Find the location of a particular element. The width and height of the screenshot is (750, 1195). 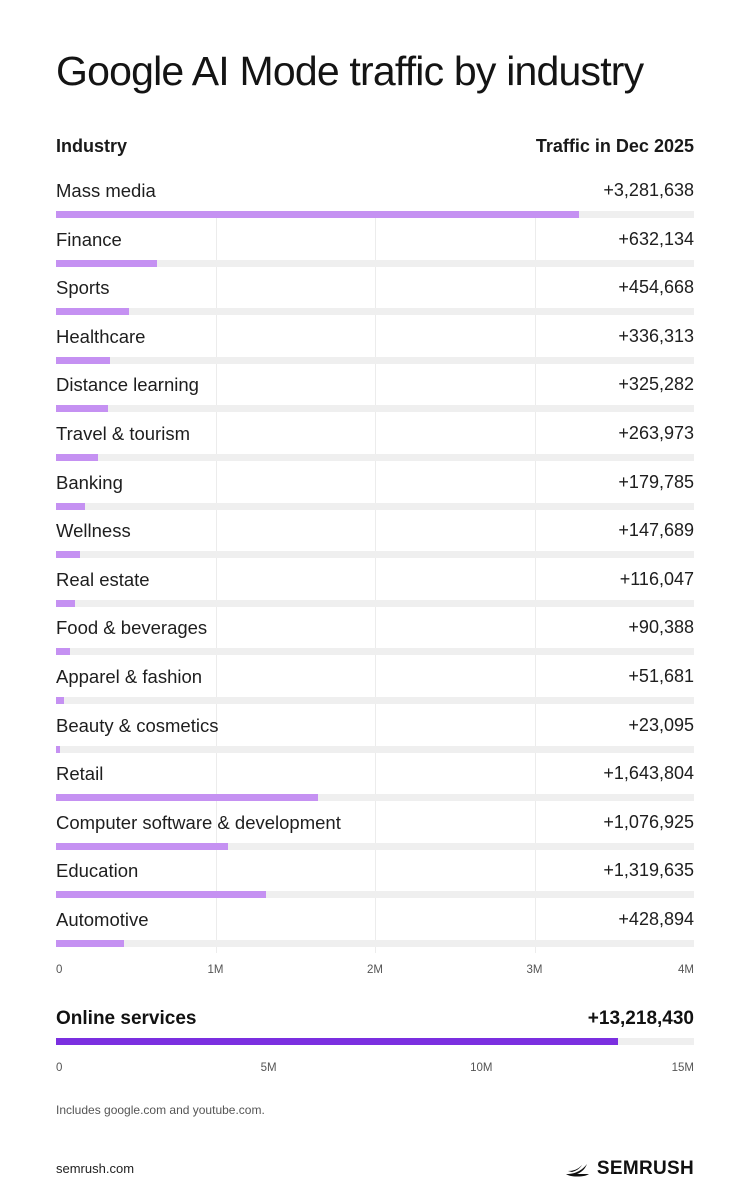

bar-label: Online services is located at coordinates (126, 1018).